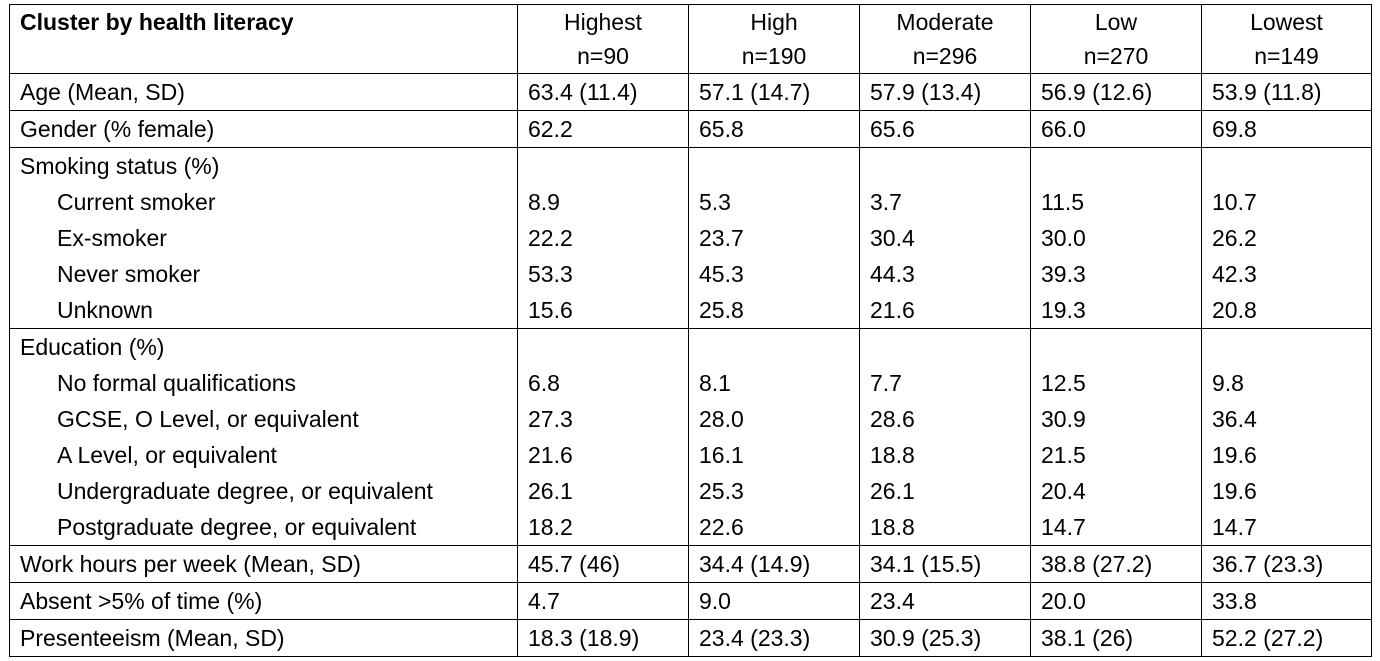 The image size is (1380, 661). What do you see at coordinates (945, 92) in the screenshot?
I see `cell: 57.9 (13.4)` at bounding box center [945, 92].